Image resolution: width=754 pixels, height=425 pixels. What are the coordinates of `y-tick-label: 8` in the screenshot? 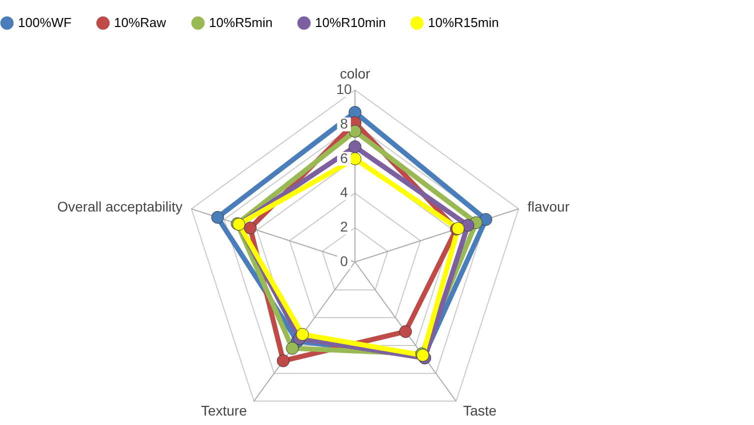 It's located at (344, 123).